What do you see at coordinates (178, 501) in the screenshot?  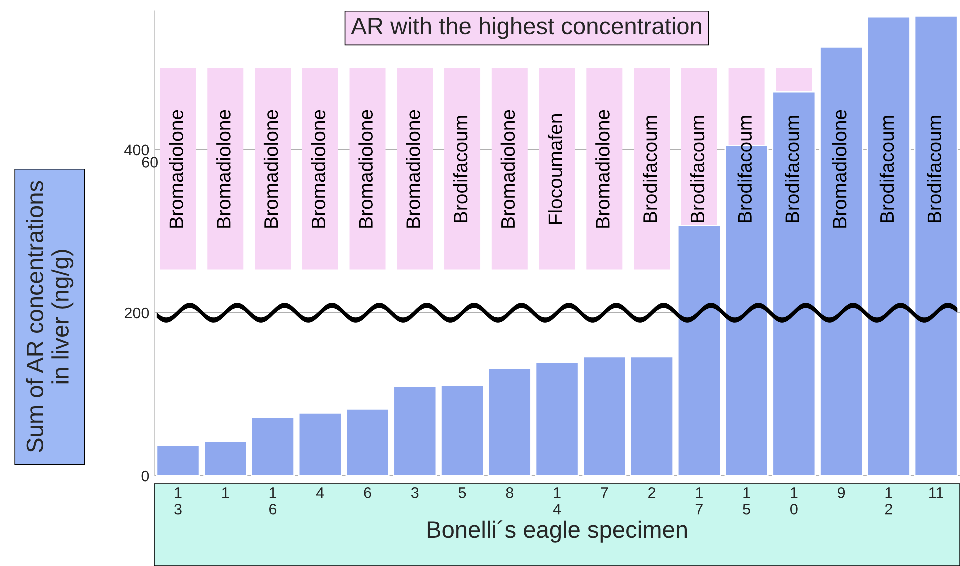 I see `x-tick-label: 1 3` at bounding box center [178, 501].